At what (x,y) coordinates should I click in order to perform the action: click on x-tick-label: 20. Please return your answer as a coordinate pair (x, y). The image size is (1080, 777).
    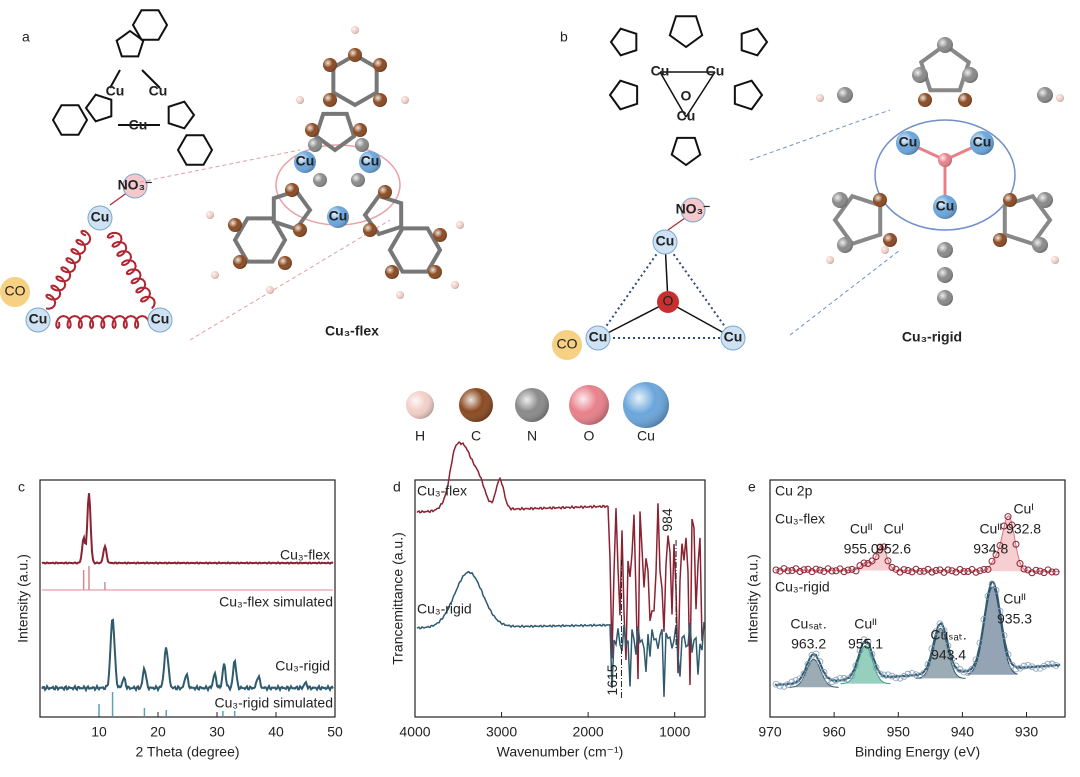
    Looking at the image, I should click on (158, 732).